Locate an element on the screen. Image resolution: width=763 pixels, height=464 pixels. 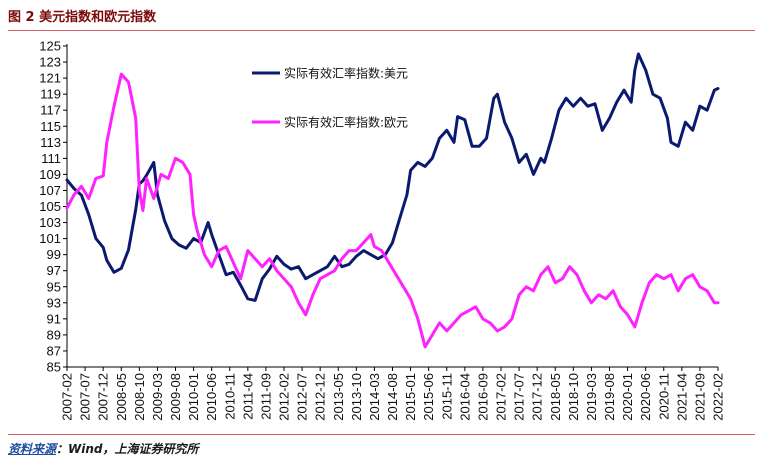
y-tick-label: 105 is located at coordinates (50, 206).